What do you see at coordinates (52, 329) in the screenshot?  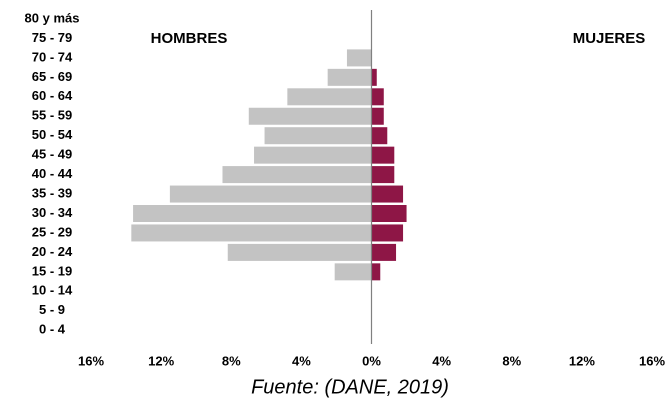 I see `category-label: 0 - 4` at bounding box center [52, 329].